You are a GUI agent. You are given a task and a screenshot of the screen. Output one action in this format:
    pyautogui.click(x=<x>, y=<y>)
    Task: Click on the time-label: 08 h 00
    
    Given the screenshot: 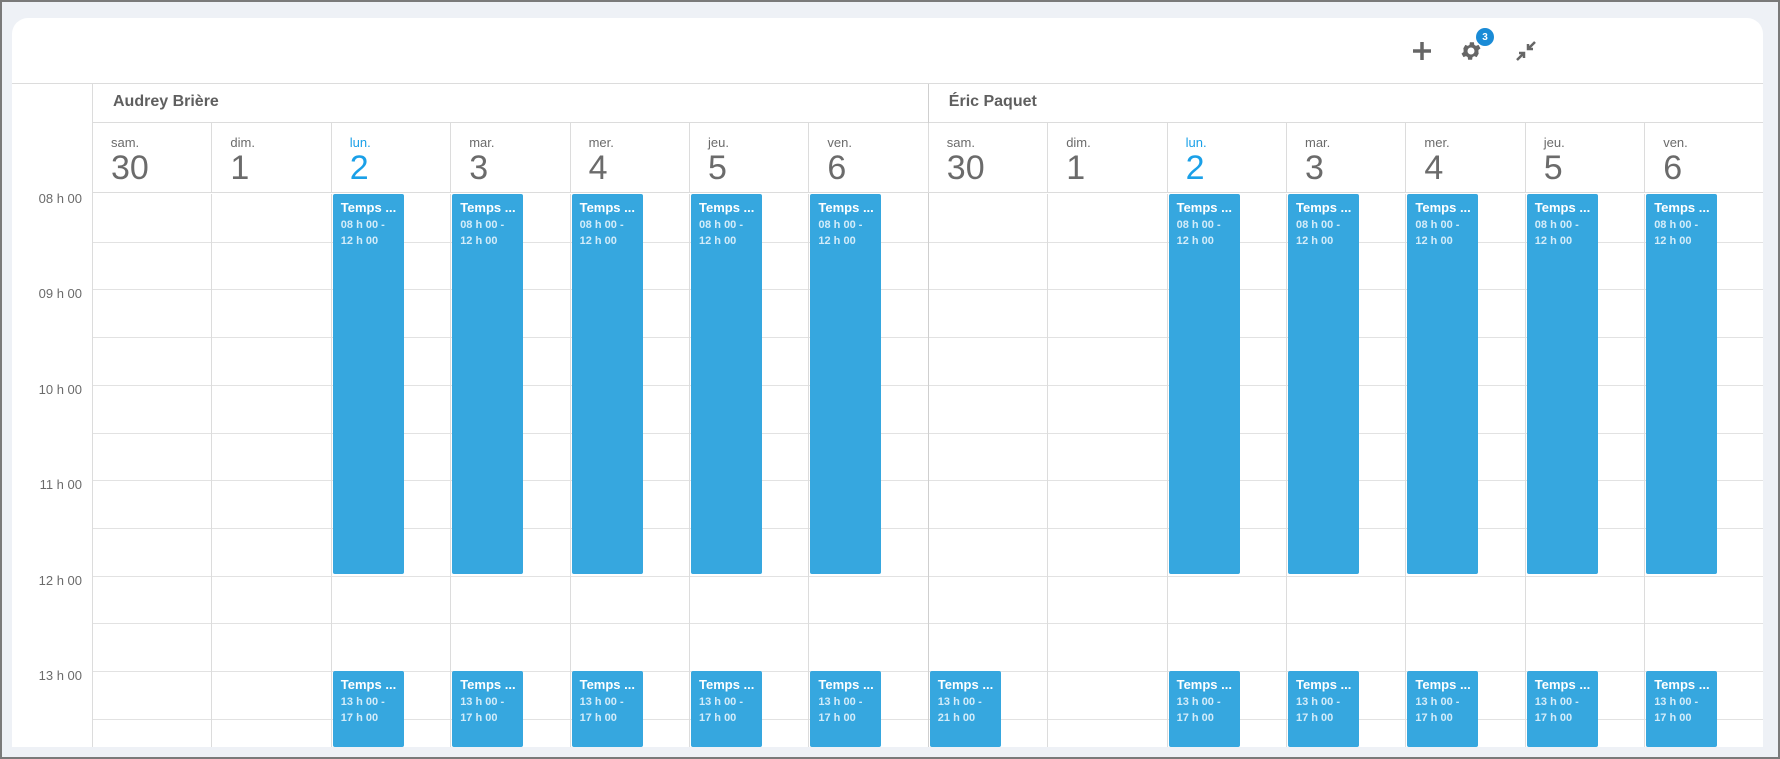 What is the action you would take?
    pyautogui.click(x=60, y=198)
    